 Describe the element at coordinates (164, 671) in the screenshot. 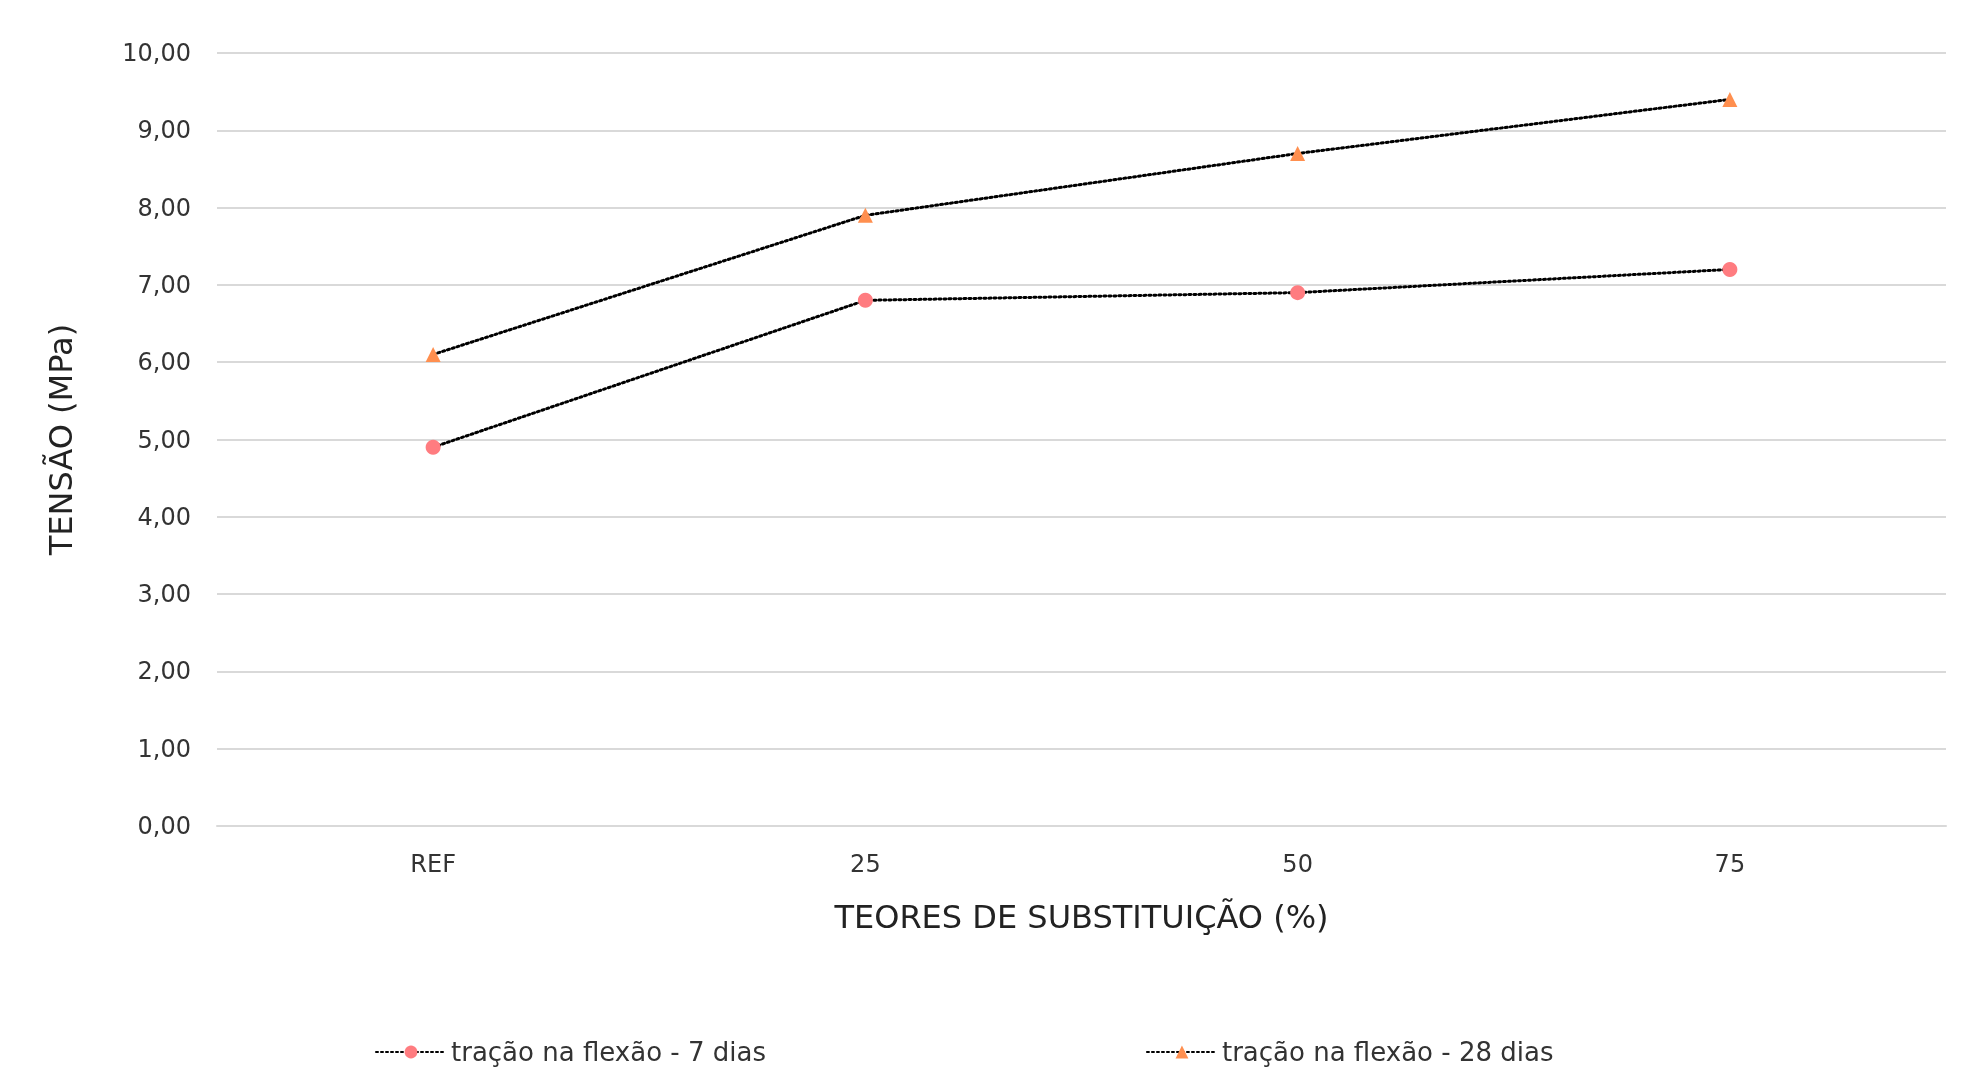

I see `y-tick-label: 2,00` at that location.